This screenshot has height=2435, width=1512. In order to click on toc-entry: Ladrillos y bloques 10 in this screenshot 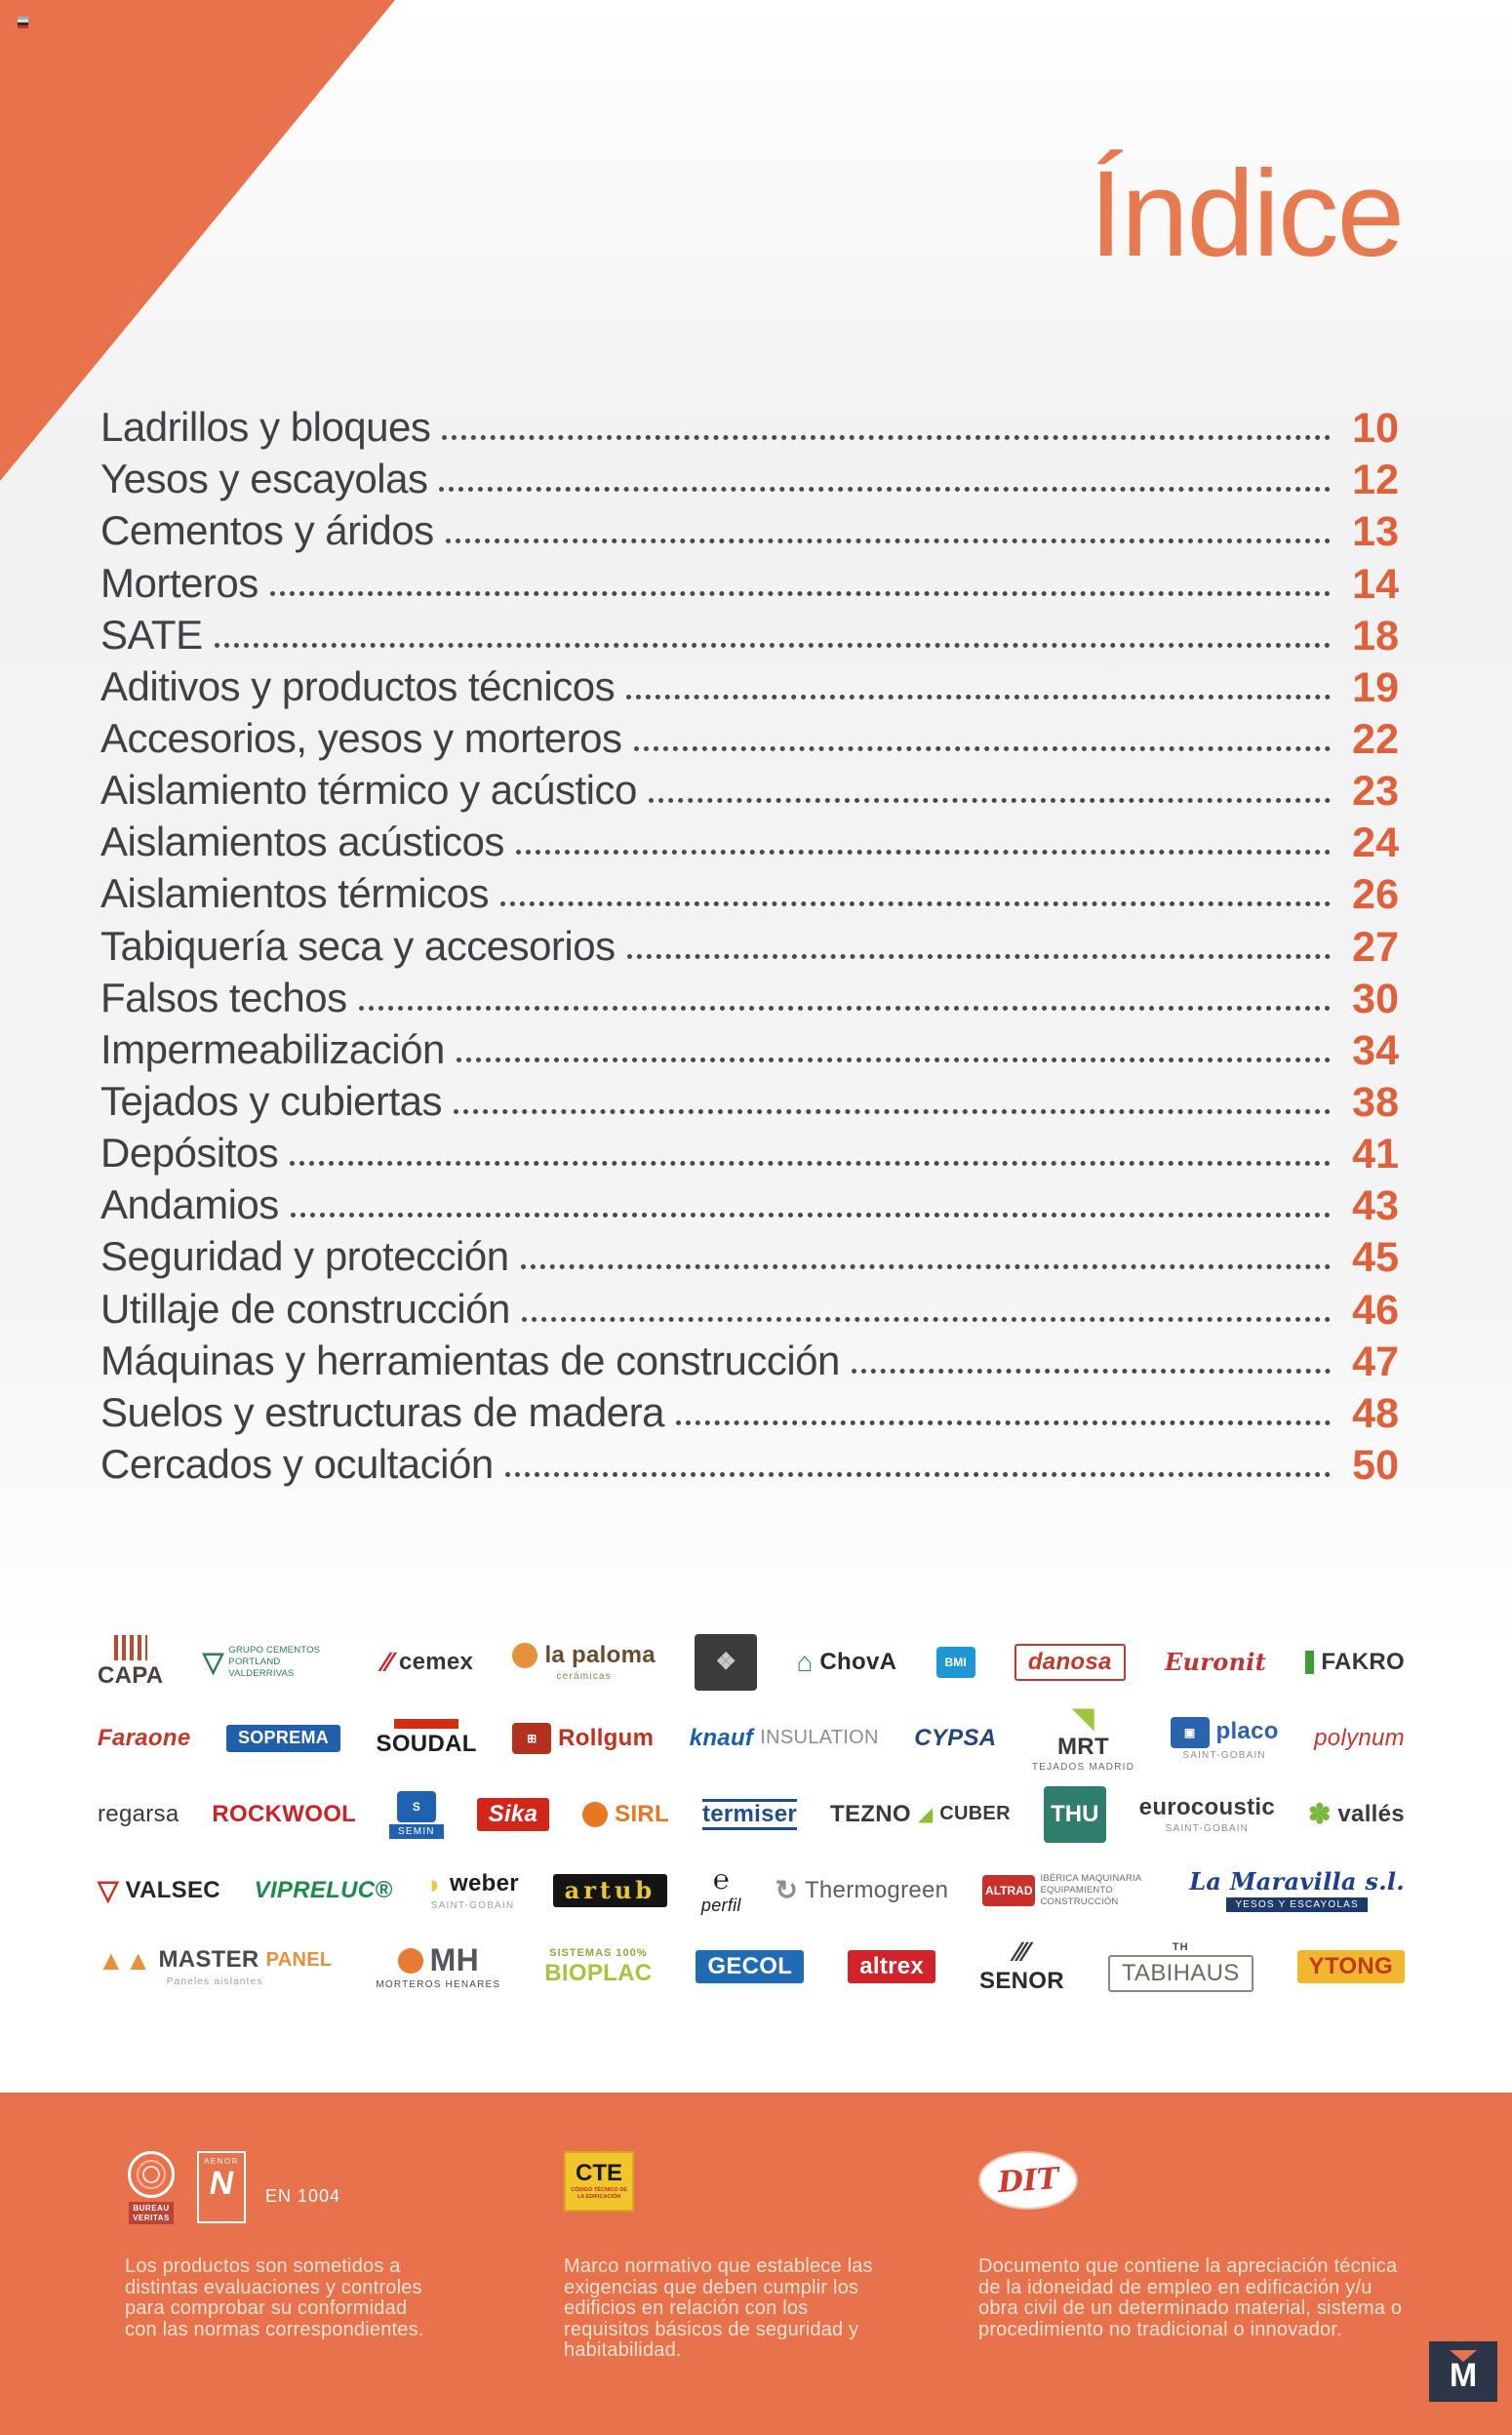, I will do `click(749, 430)`.